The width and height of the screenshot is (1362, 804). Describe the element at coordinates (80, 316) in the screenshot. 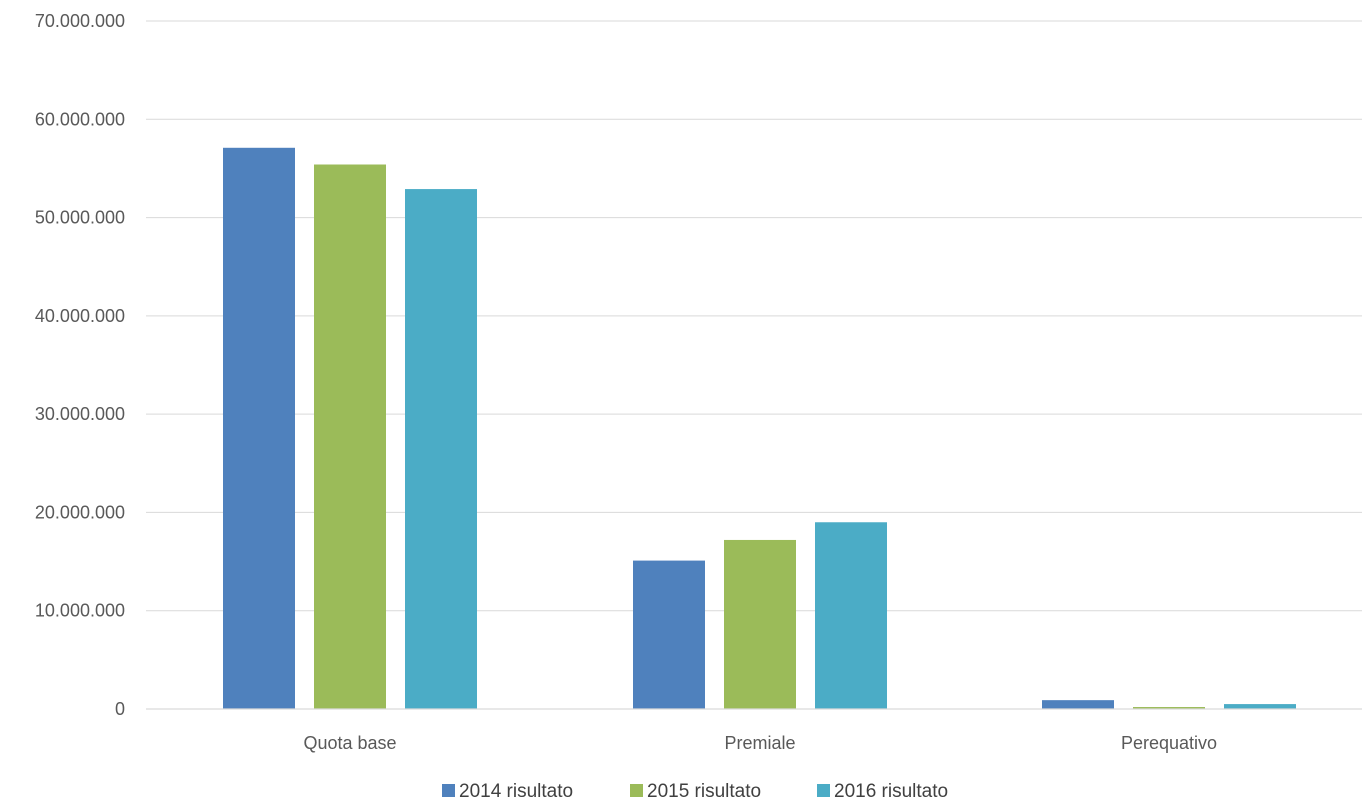

I see `y-tick-label: 40.000.000` at that location.